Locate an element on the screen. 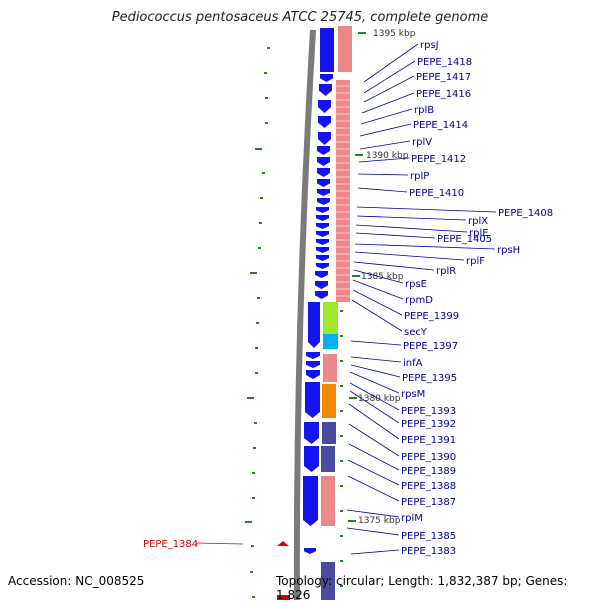 The width and height of the screenshot is (600, 602). highlighted-gene-label: PEPE_1384 is located at coordinates (170, 544).